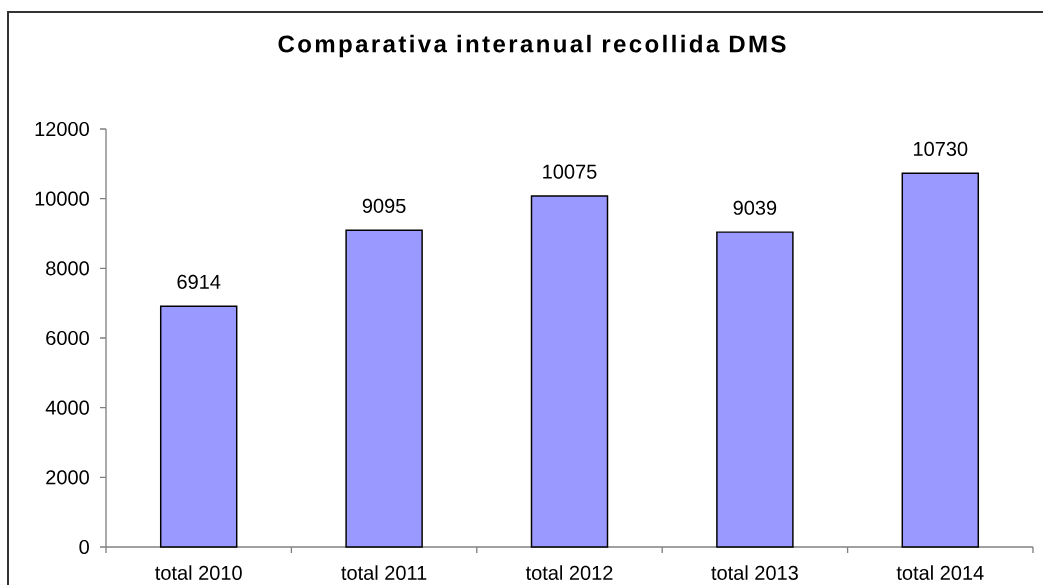 The height and width of the screenshot is (585, 1043). What do you see at coordinates (570, 171) in the screenshot?
I see `data-label: 10075` at bounding box center [570, 171].